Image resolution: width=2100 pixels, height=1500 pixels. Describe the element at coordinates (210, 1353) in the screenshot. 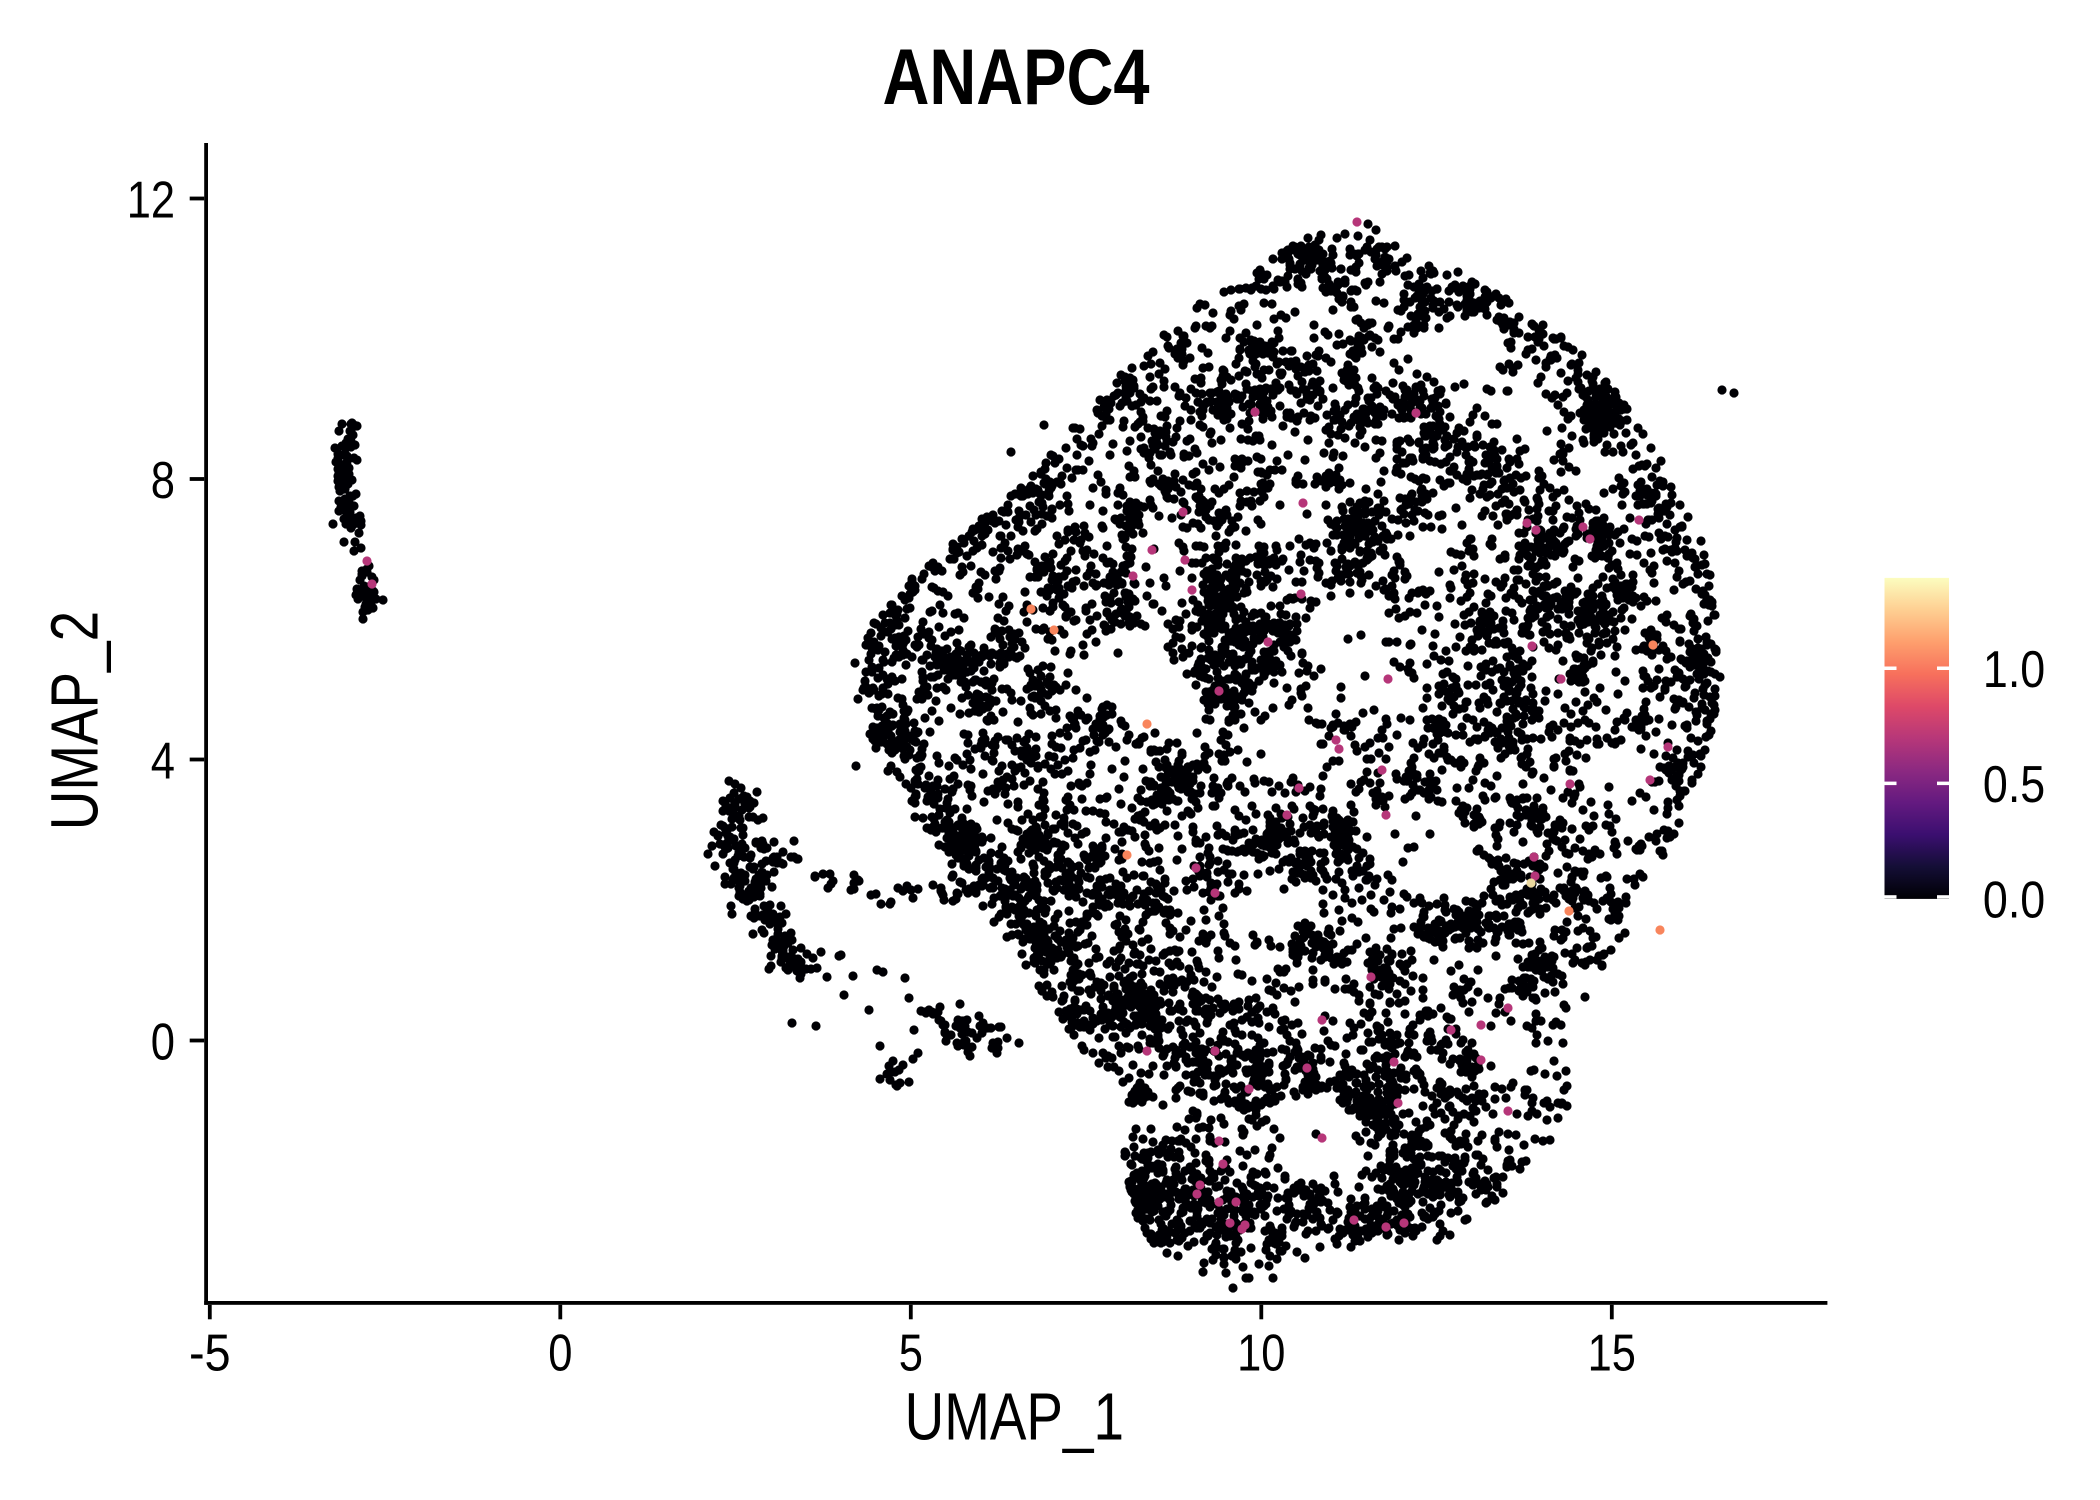

I see `svg-text: -5` at that location.